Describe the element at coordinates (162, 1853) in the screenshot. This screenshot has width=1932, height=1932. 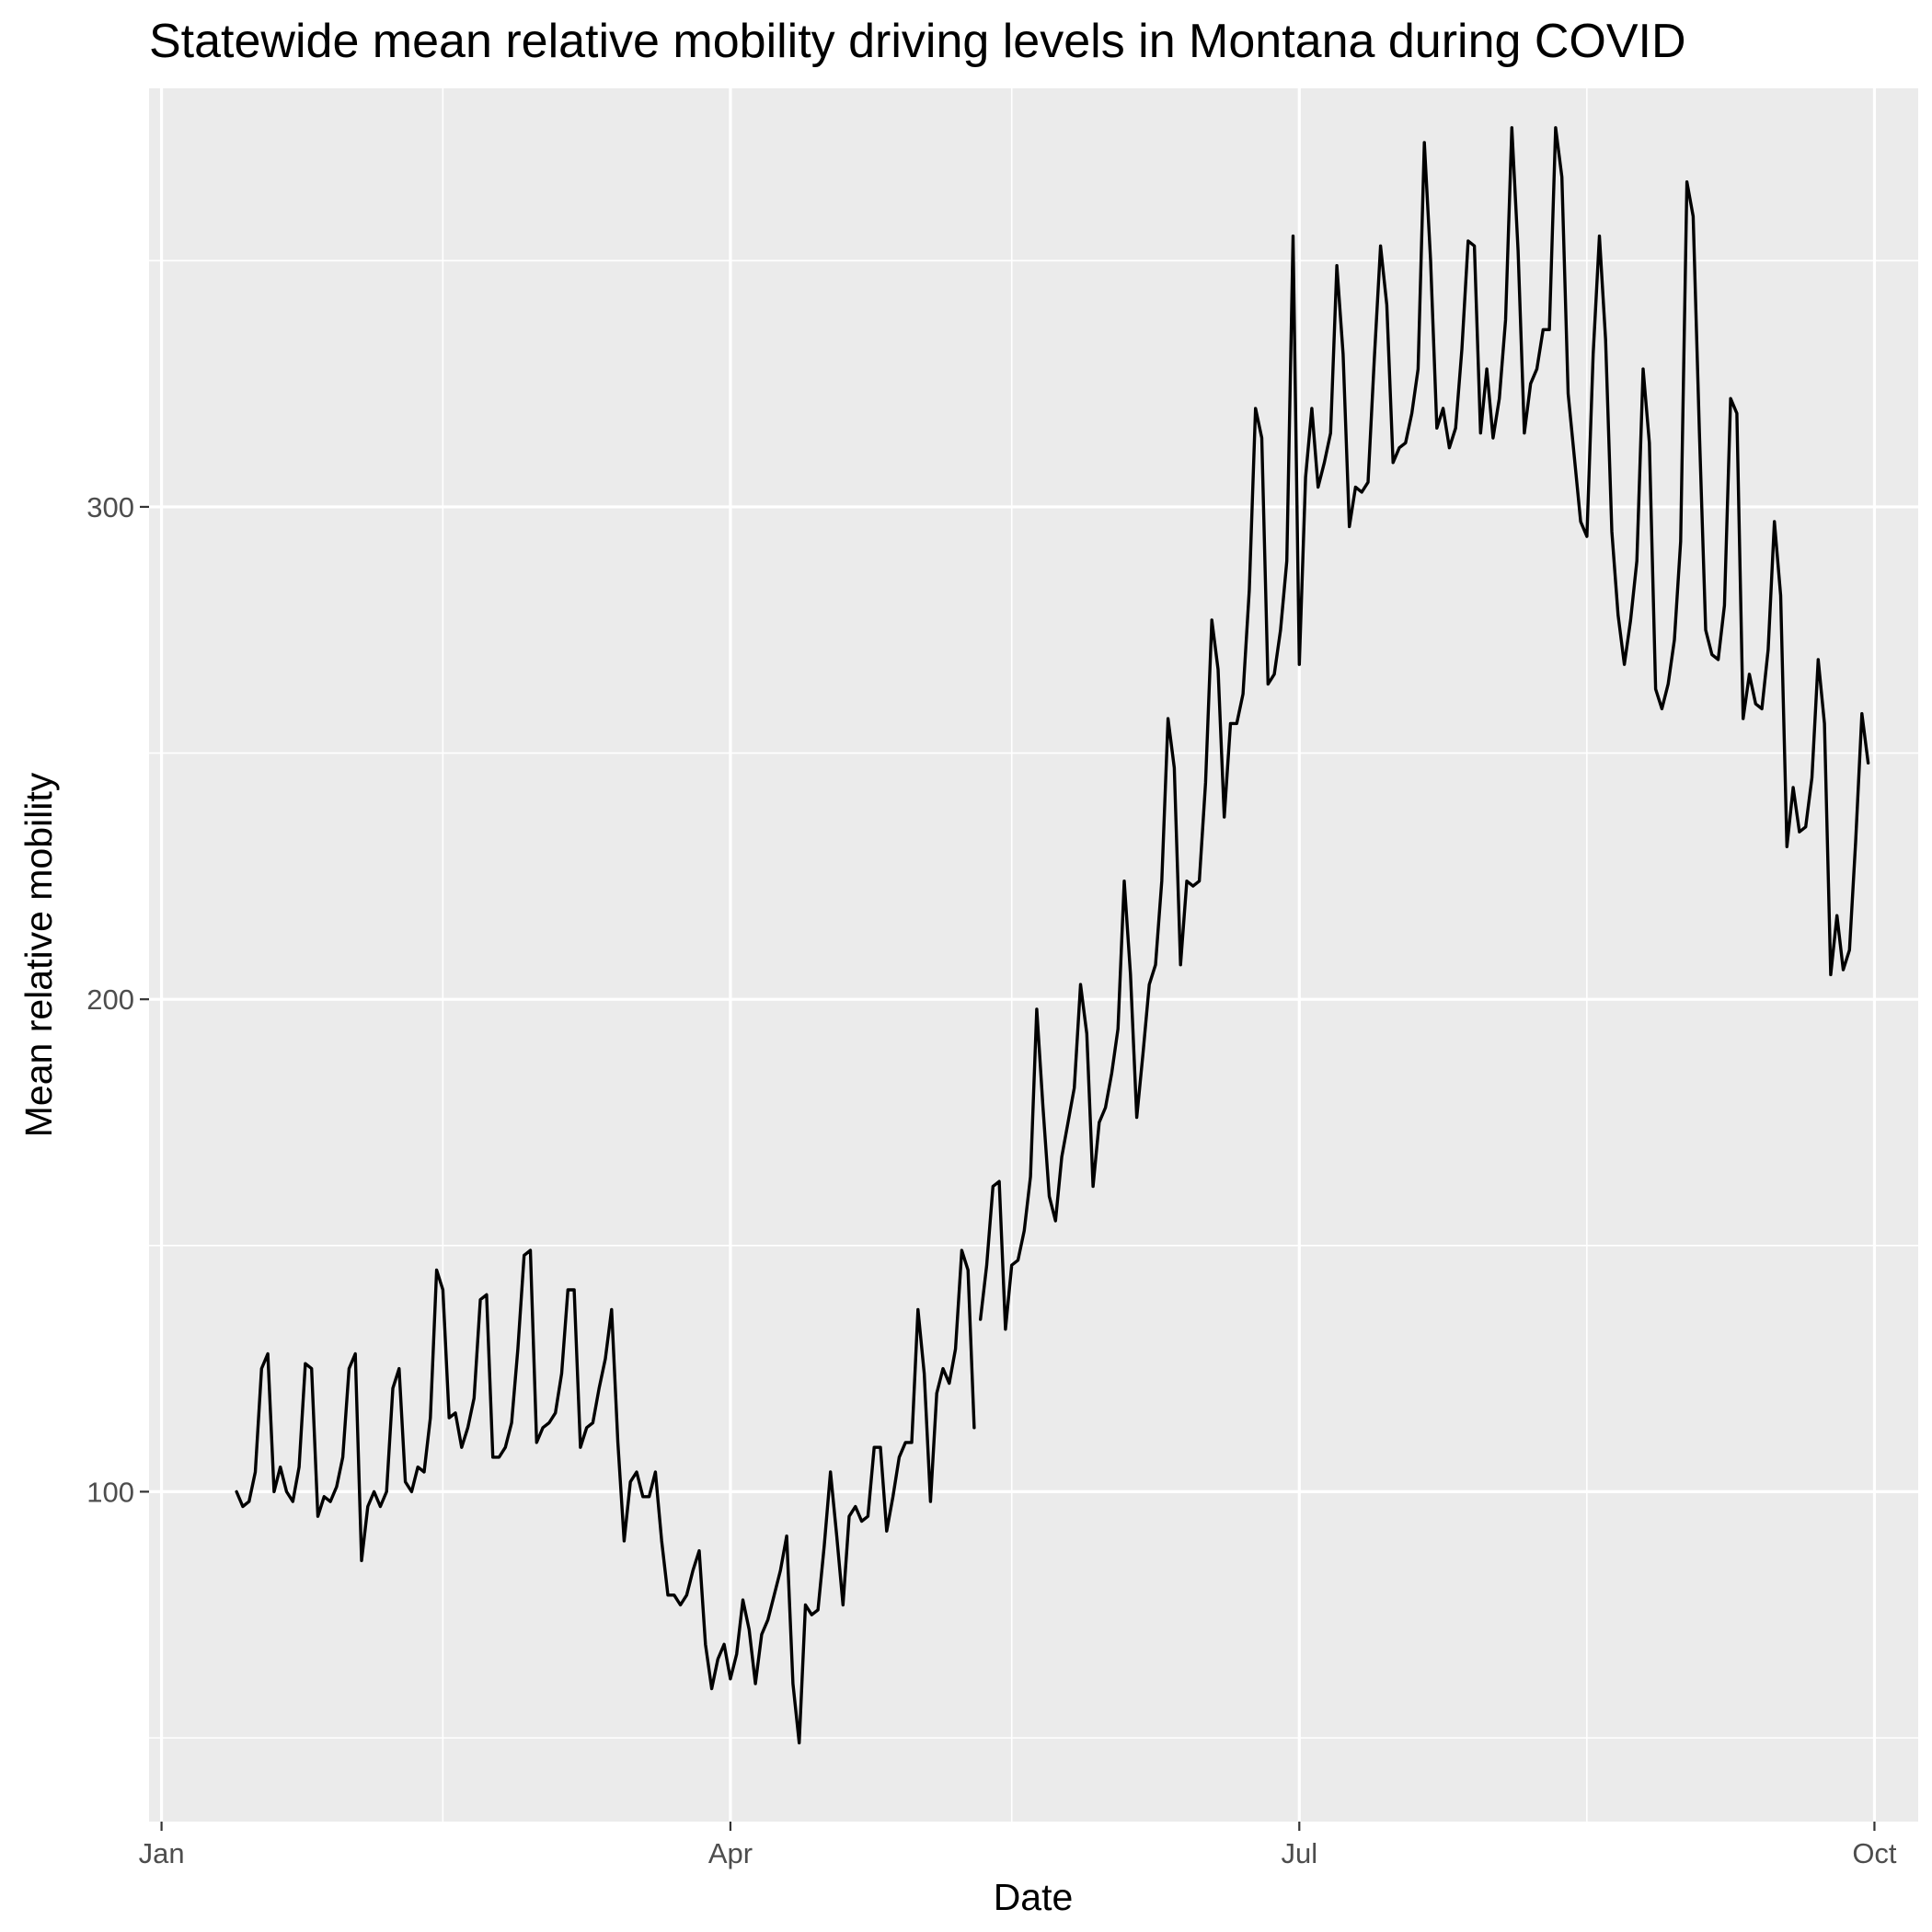
I see `x-tick-label-0: Jan` at that location.